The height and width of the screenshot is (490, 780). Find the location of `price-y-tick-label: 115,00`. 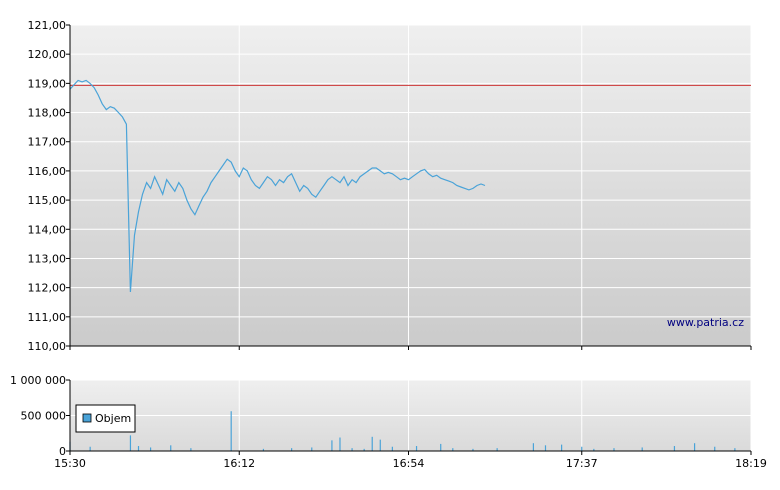

price-y-tick-label: 115,00 is located at coordinates (47, 200).